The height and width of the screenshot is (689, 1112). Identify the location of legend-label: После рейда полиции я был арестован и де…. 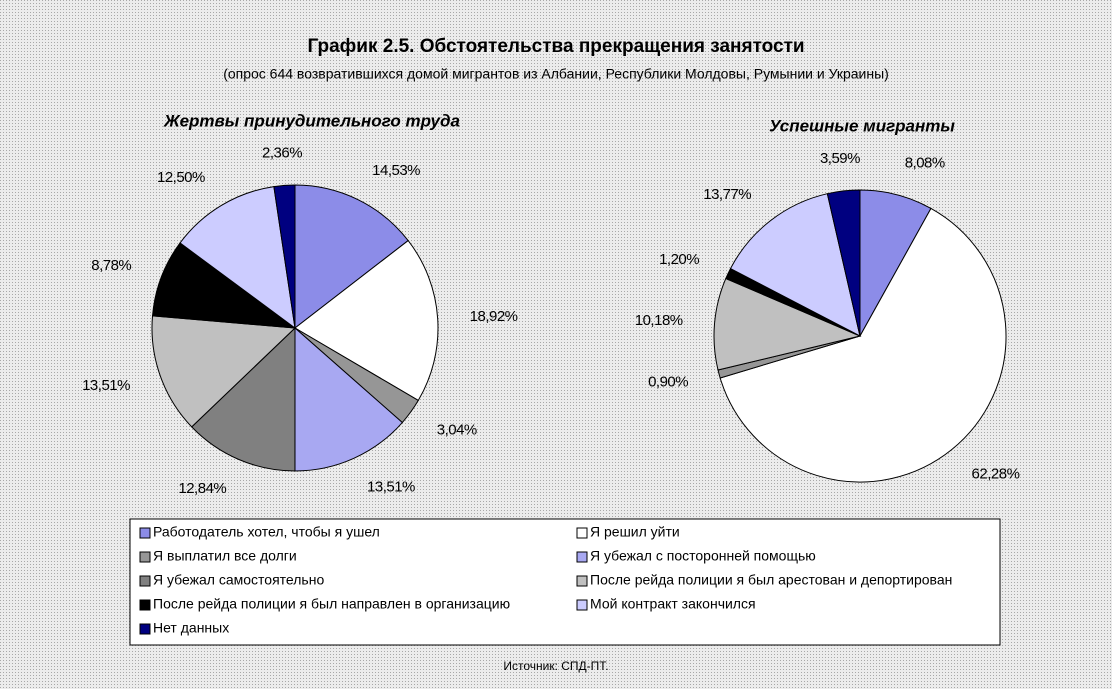
(771, 580).